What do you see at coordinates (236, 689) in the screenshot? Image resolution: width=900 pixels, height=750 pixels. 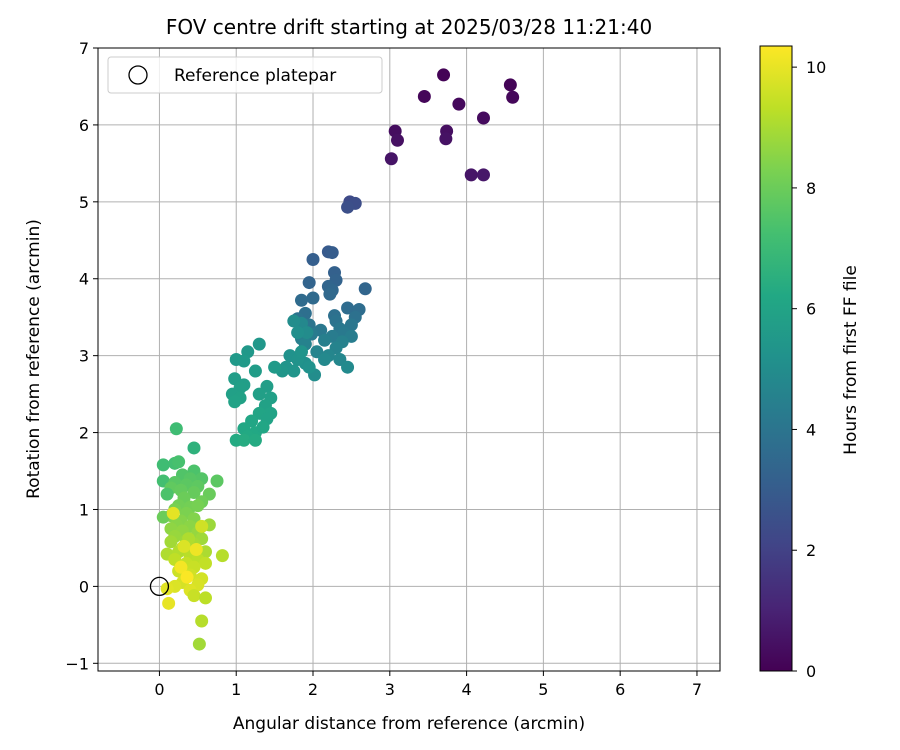 I see `x-tick-label: 1` at bounding box center [236, 689].